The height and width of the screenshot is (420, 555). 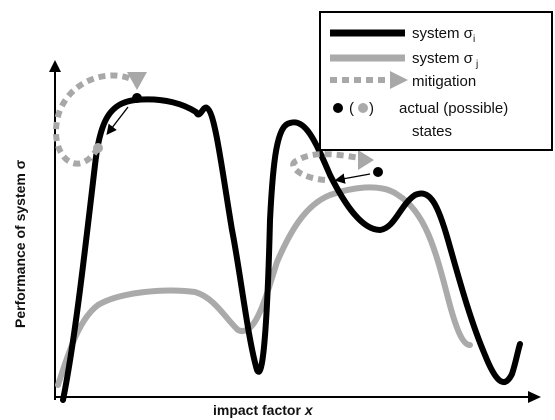 What do you see at coordinates (325, 167) in the screenshot?
I see `mitigation-arrow-right` at bounding box center [325, 167].